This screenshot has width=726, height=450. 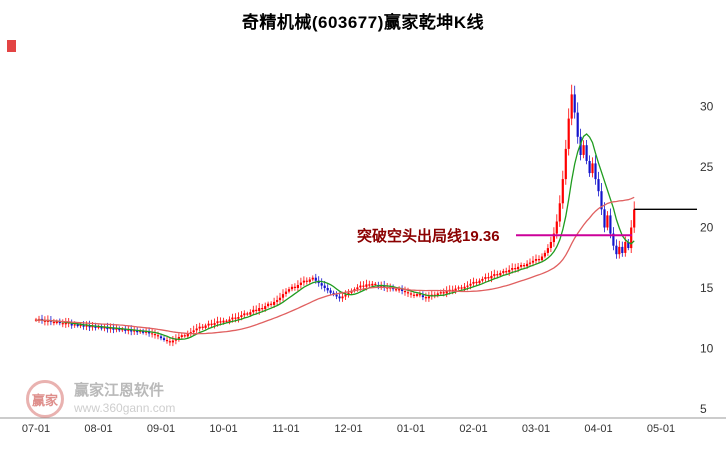 I want to click on corner-mark, so click(x=11, y=46).